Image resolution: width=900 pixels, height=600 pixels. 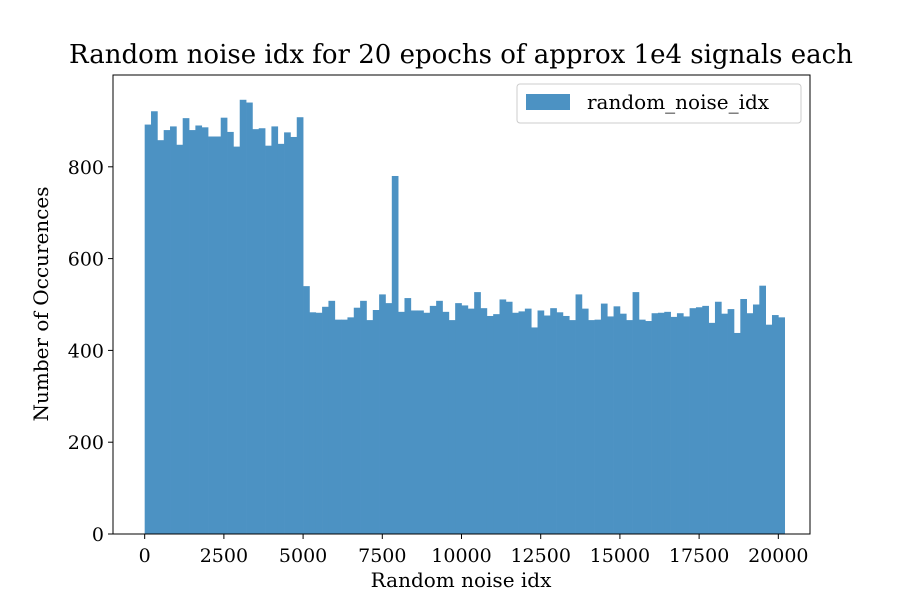 What do you see at coordinates (86, 443) in the screenshot?
I see `y-tick-label: 200` at bounding box center [86, 443].